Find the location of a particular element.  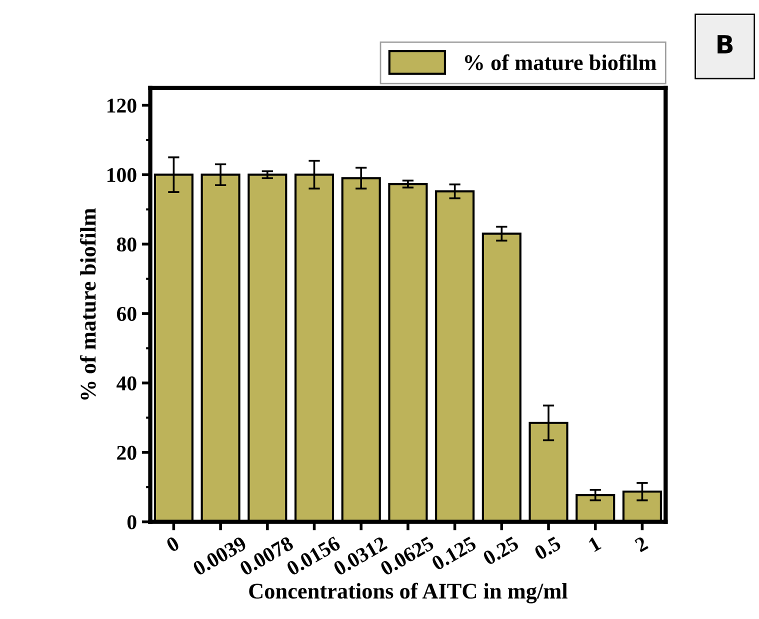

x-tick-label: 0.25 is located at coordinates (501, 551).